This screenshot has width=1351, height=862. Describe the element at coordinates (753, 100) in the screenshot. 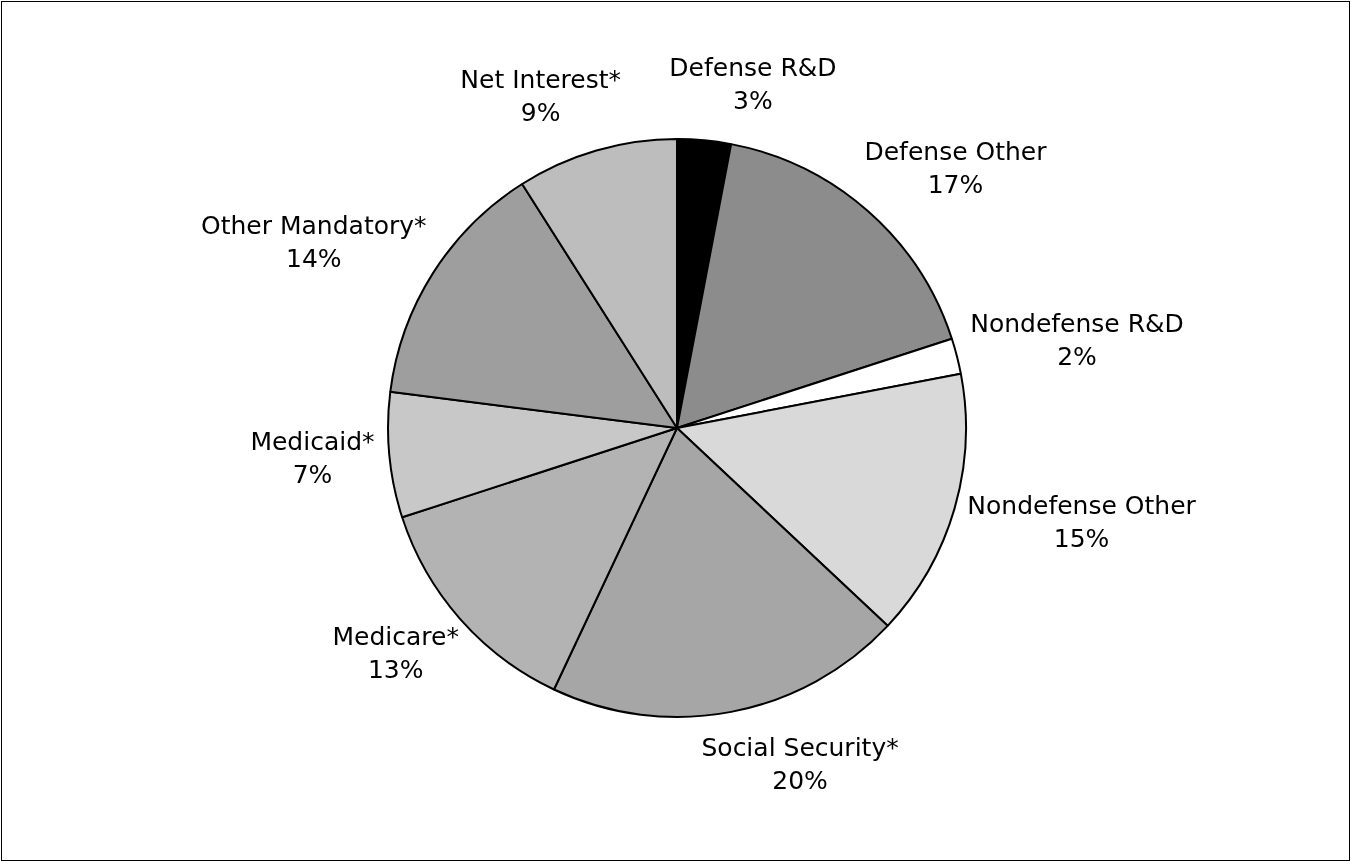

I see `data-label: 3%` at that location.